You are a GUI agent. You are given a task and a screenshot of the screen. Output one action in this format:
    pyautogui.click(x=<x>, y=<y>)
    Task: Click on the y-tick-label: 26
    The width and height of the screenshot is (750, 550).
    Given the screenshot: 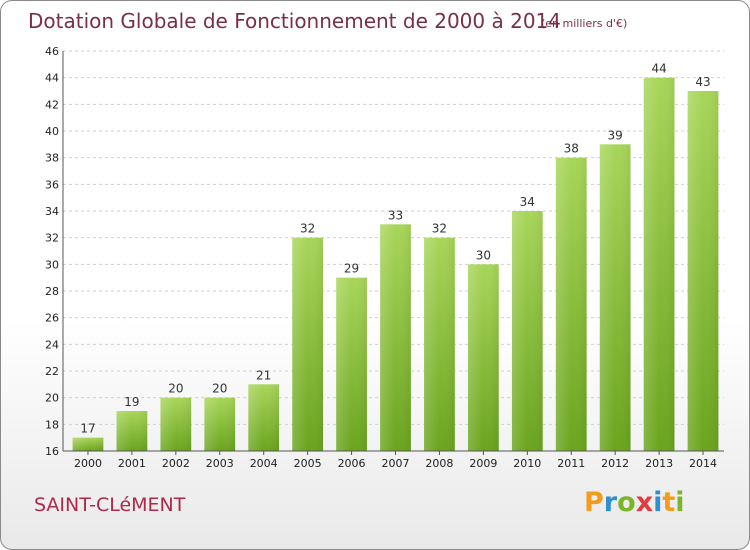 What is the action you would take?
    pyautogui.click(x=52, y=318)
    